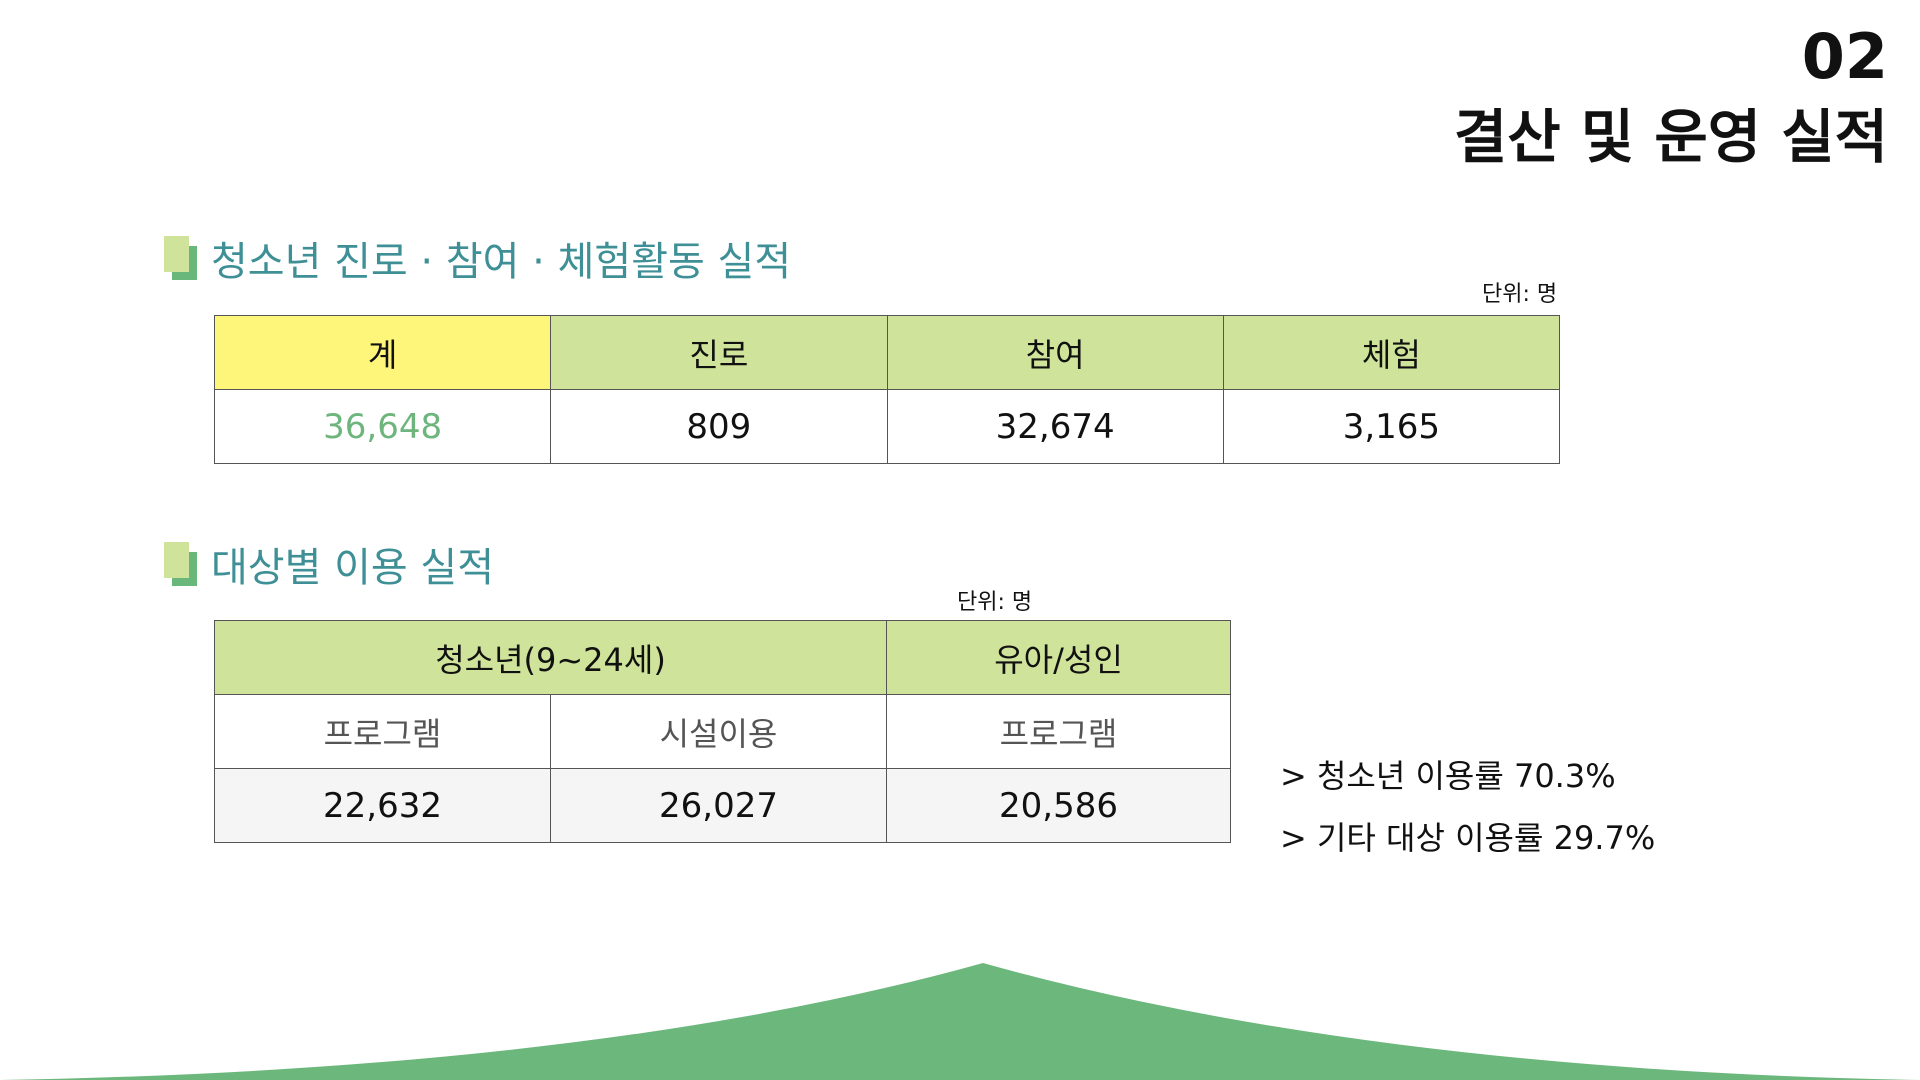  Describe the element at coordinates (550, 657) in the screenshot. I see `group-header-youth: 청소년(9~24세)` at that location.